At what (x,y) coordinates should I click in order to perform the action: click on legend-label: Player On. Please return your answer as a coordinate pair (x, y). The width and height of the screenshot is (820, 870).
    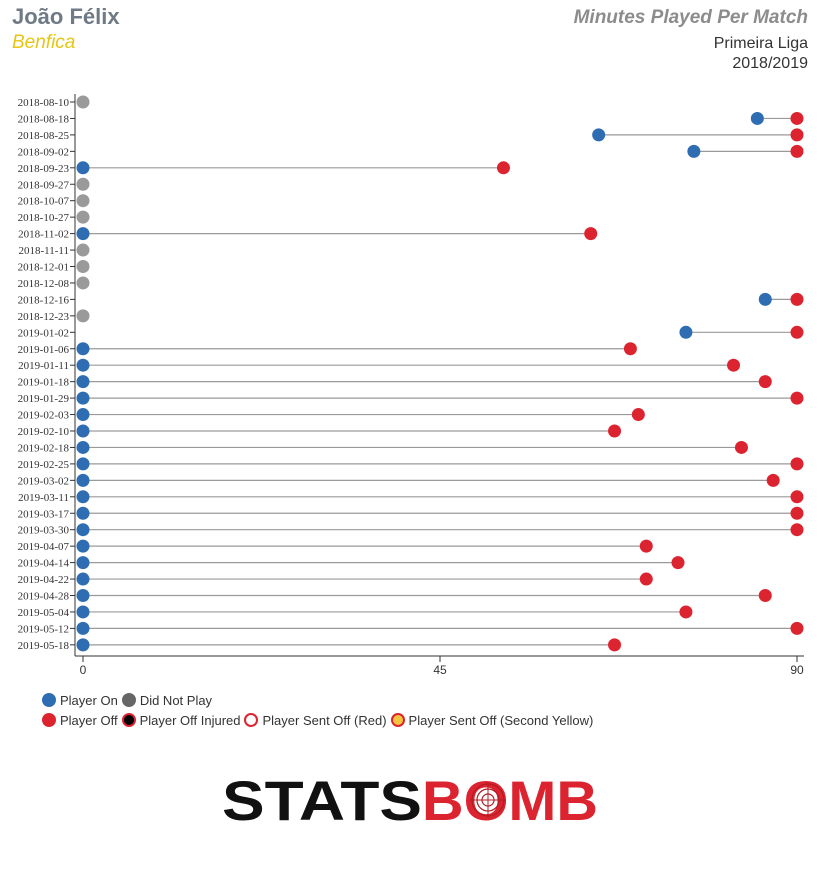
    Looking at the image, I should click on (89, 700).